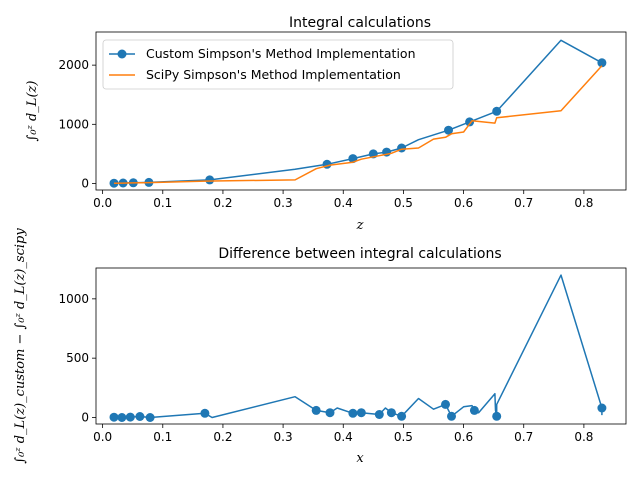 The image size is (640, 480). What do you see at coordinates (73, 65) in the screenshot?
I see `y-tick-label: 2000` at bounding box center [73, 65].